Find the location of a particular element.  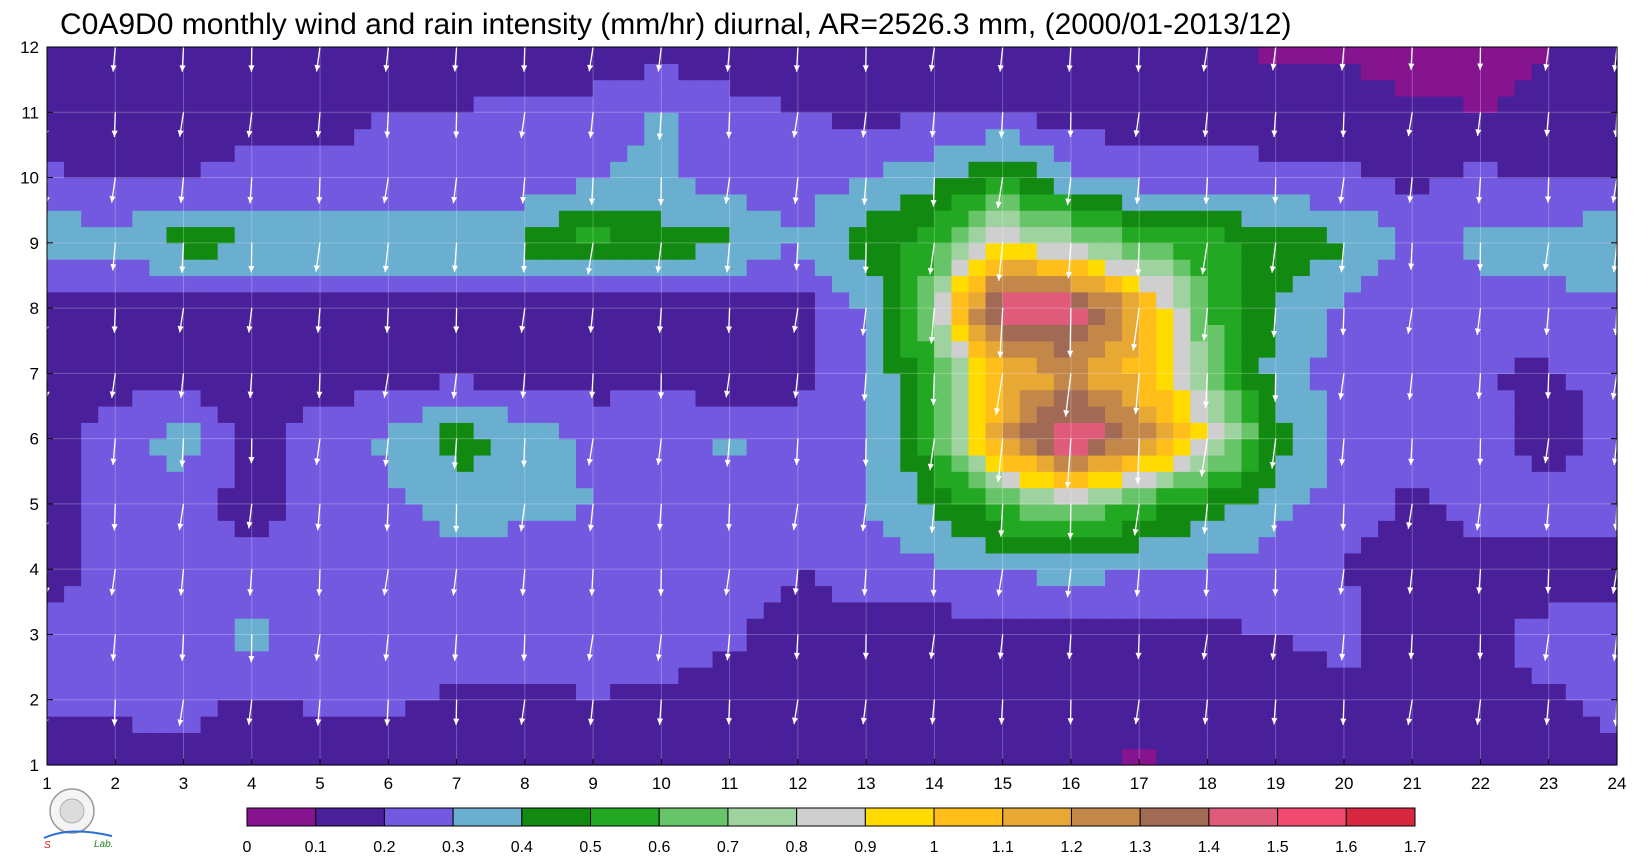

x-tick-label: 24 is located at coordinates (1617, 783).